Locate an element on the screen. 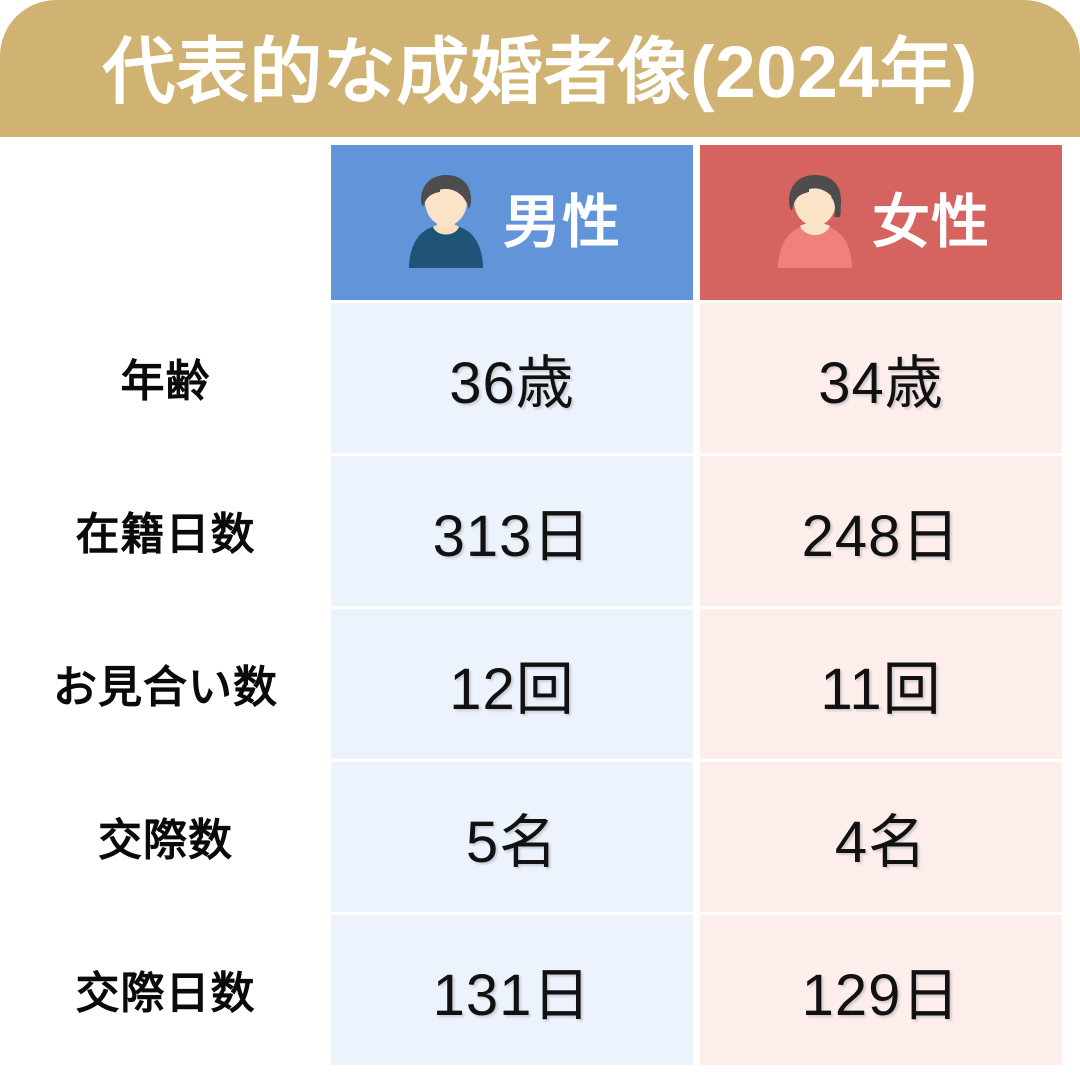 Image resolution: width=1080 pixels, height=1080 pixels. female-avatar-icon is located at coordinates (815, 223).